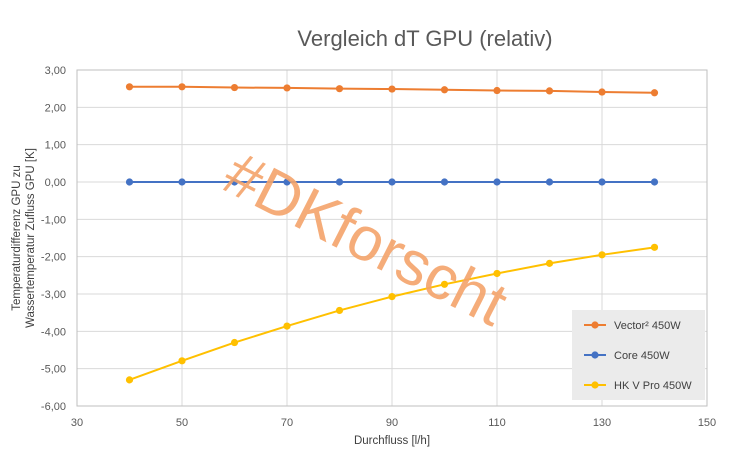 Image resolution: width=750 pixels, height=475 pixels. I want to click on x-axis-title: Durchfluss [l/h], so click(392, 441).